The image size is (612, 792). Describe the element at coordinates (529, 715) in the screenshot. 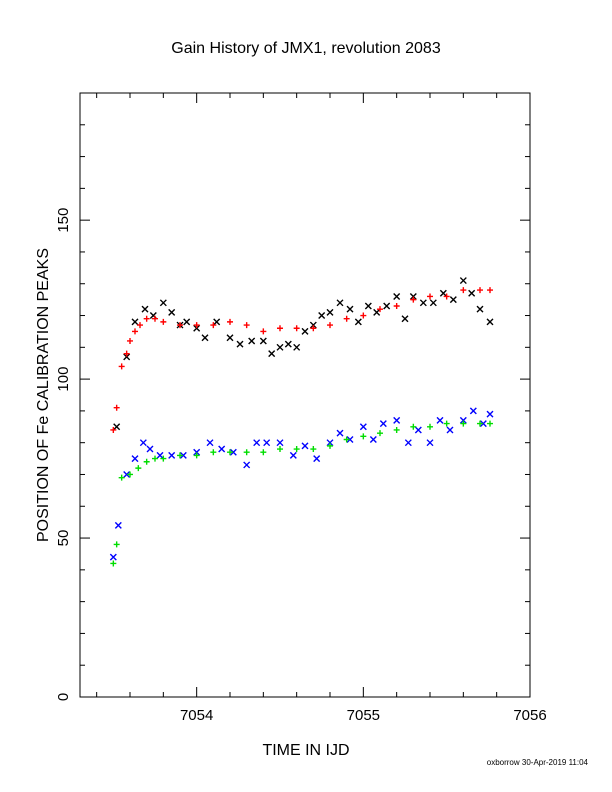

I see `x-tick-label: 7056` at that location.